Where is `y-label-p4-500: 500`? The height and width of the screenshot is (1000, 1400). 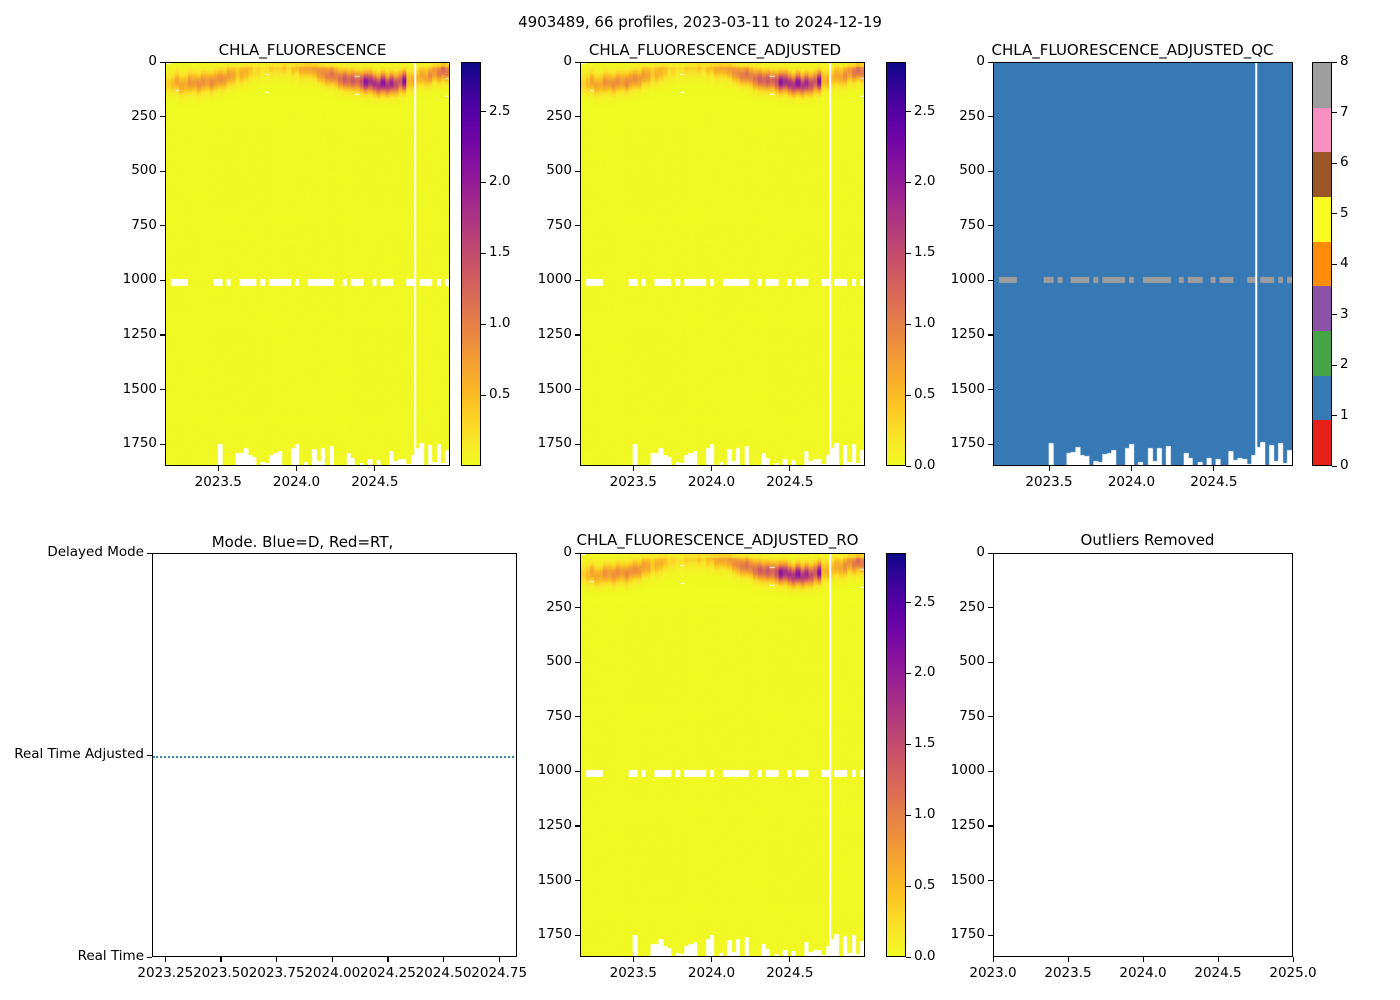
y-label-p4-500: 500 is located at coordinates (559, 661).